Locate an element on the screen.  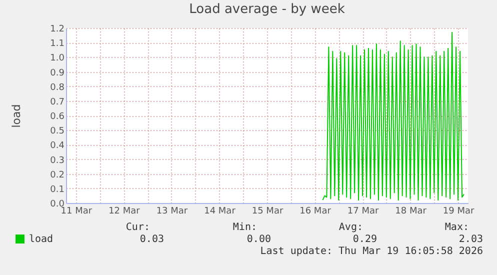
text: 0.29 is located at coordinates (364, 239).